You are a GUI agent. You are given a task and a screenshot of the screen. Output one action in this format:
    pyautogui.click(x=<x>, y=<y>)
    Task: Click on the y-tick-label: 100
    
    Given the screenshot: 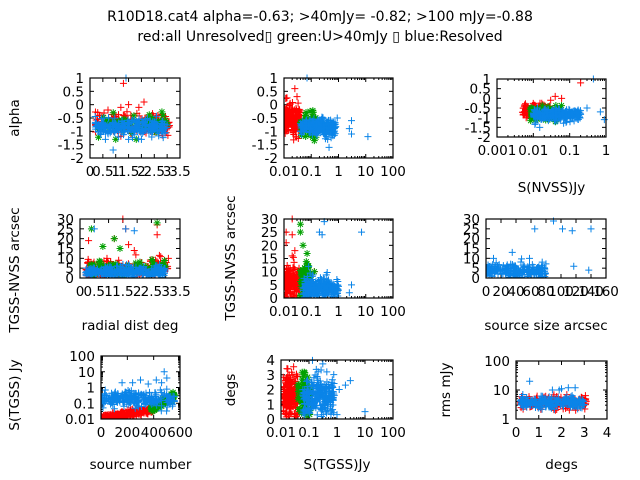 What is the action you would take?
    pyautogui.click(x=82, y=357)
    